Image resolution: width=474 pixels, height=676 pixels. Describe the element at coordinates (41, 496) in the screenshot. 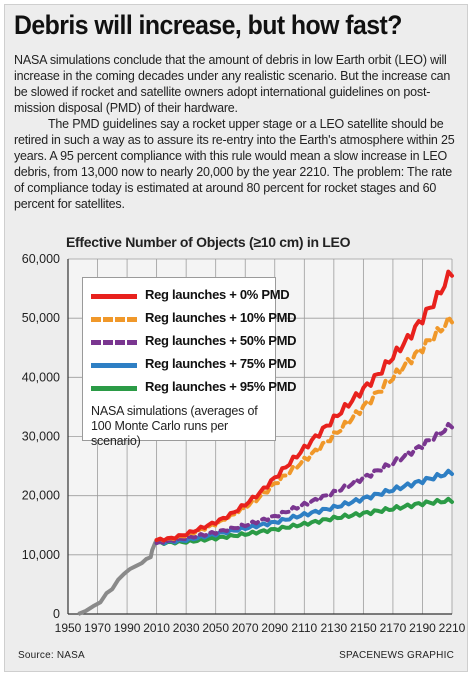

I see `y-tick-label: 20,000` at that location.